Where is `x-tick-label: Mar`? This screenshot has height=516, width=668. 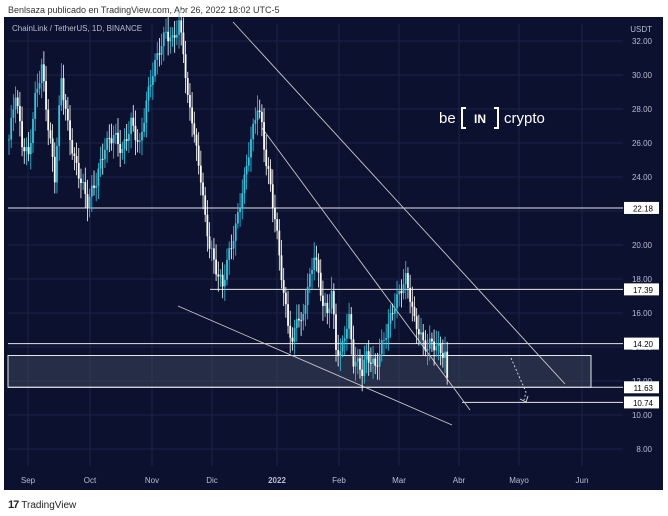 x-tick-label: Mar is located at coordinates (399, 480).